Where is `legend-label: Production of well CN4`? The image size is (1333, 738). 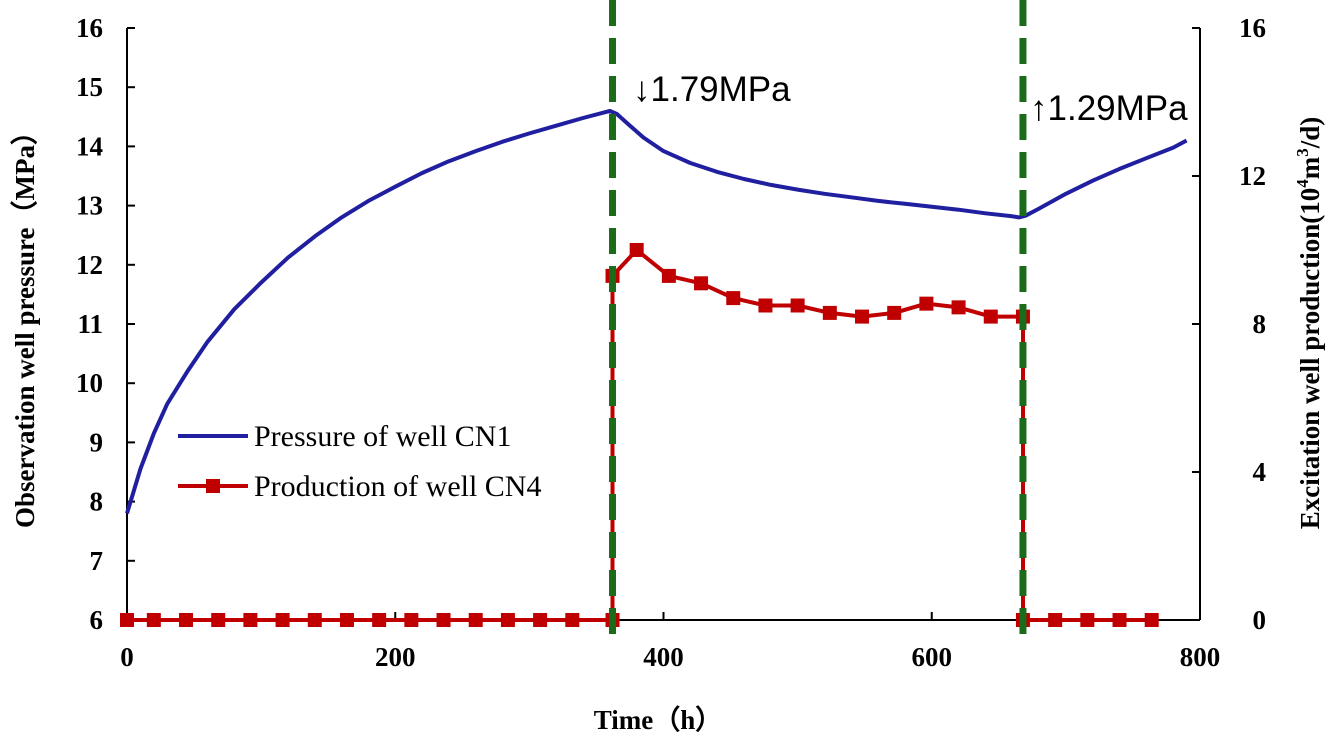 legend-label: Production of well CN4 is located at coordinates (397, 486).